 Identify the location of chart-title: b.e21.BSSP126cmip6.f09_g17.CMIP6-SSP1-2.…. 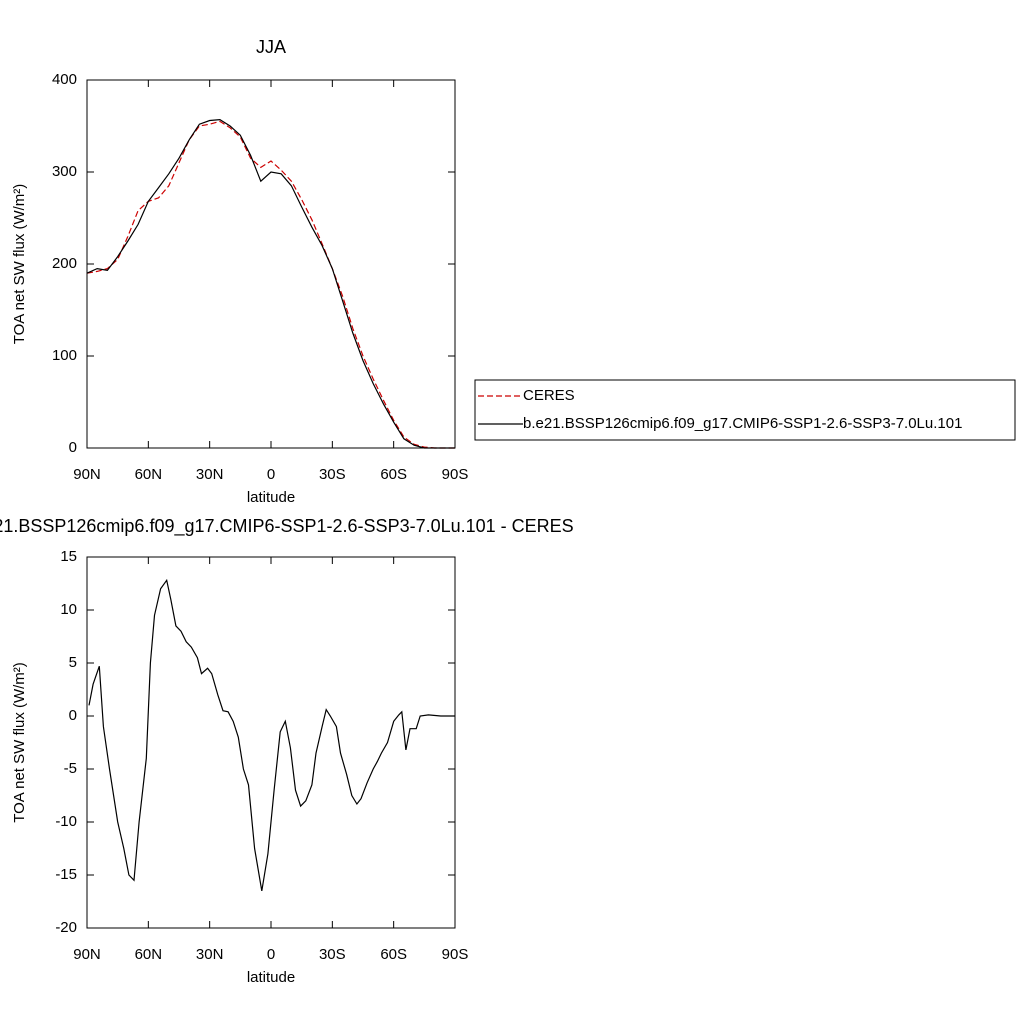
(287, 526).